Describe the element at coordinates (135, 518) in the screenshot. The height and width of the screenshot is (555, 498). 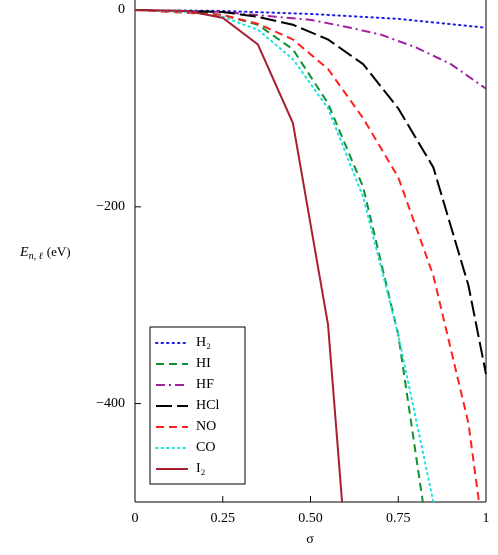
I see `x-tick-label: 0` at that location.